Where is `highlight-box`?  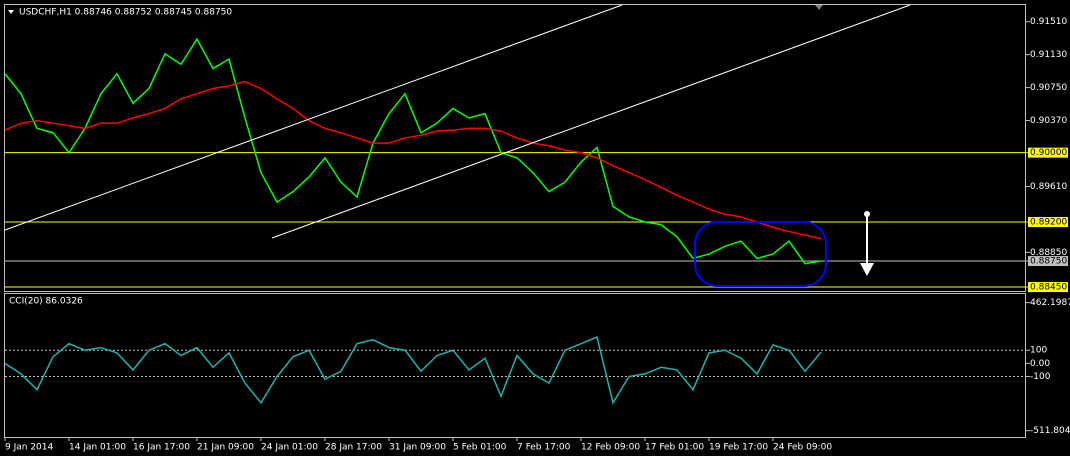
highlight-box is located at coordinates (760, 254).